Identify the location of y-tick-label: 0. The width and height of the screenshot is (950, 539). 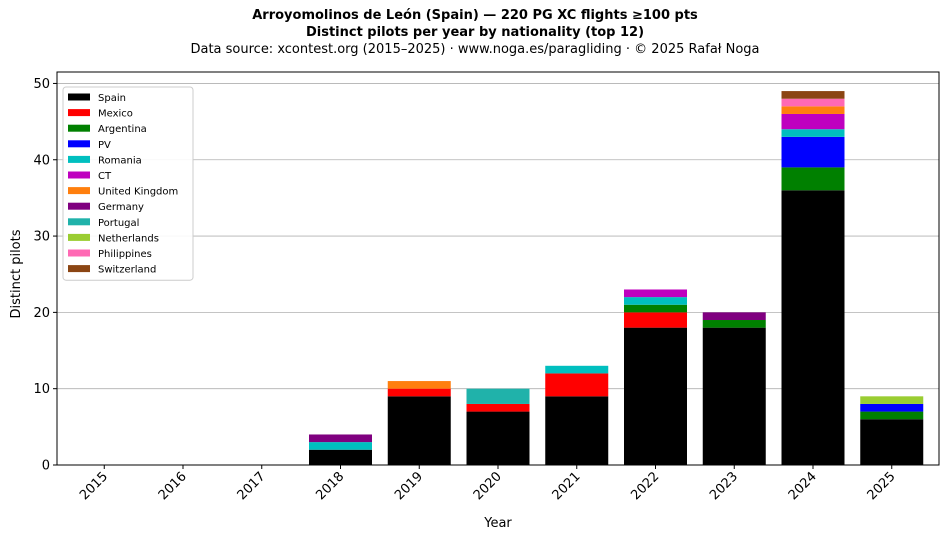
(46, 466).